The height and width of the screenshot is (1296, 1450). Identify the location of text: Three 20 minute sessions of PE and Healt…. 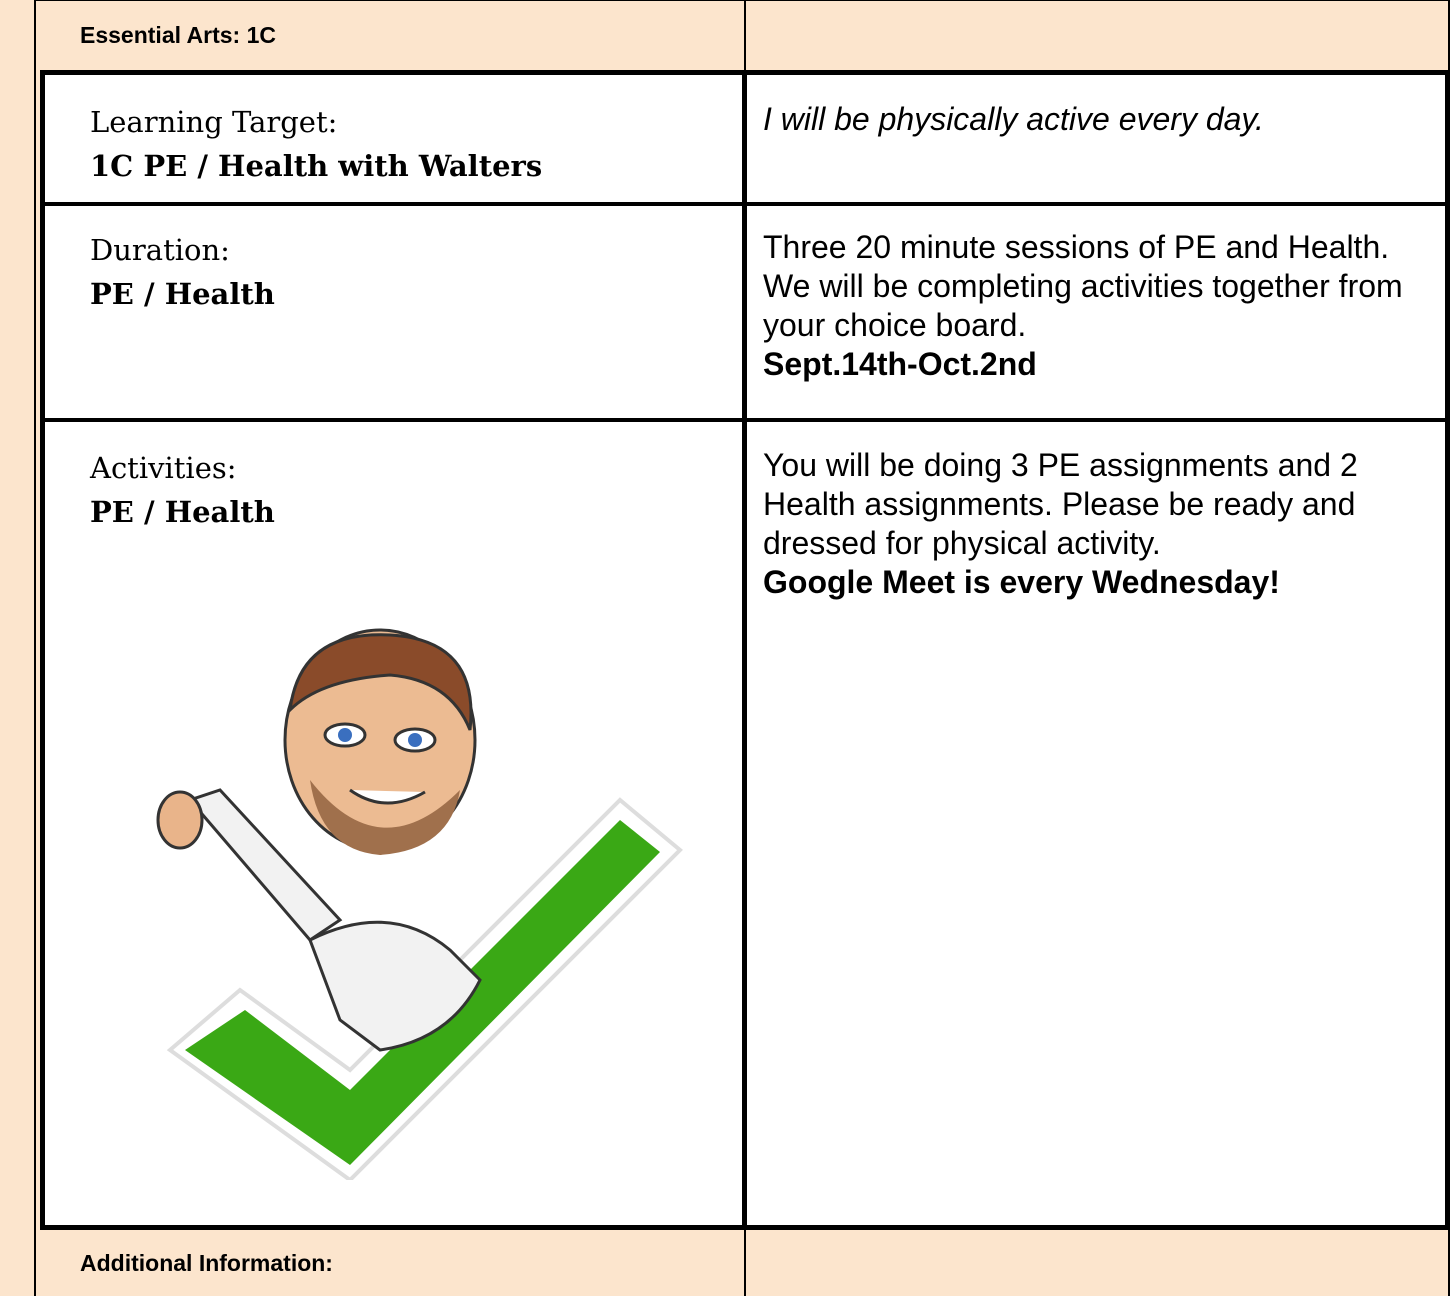
(1083, 286).